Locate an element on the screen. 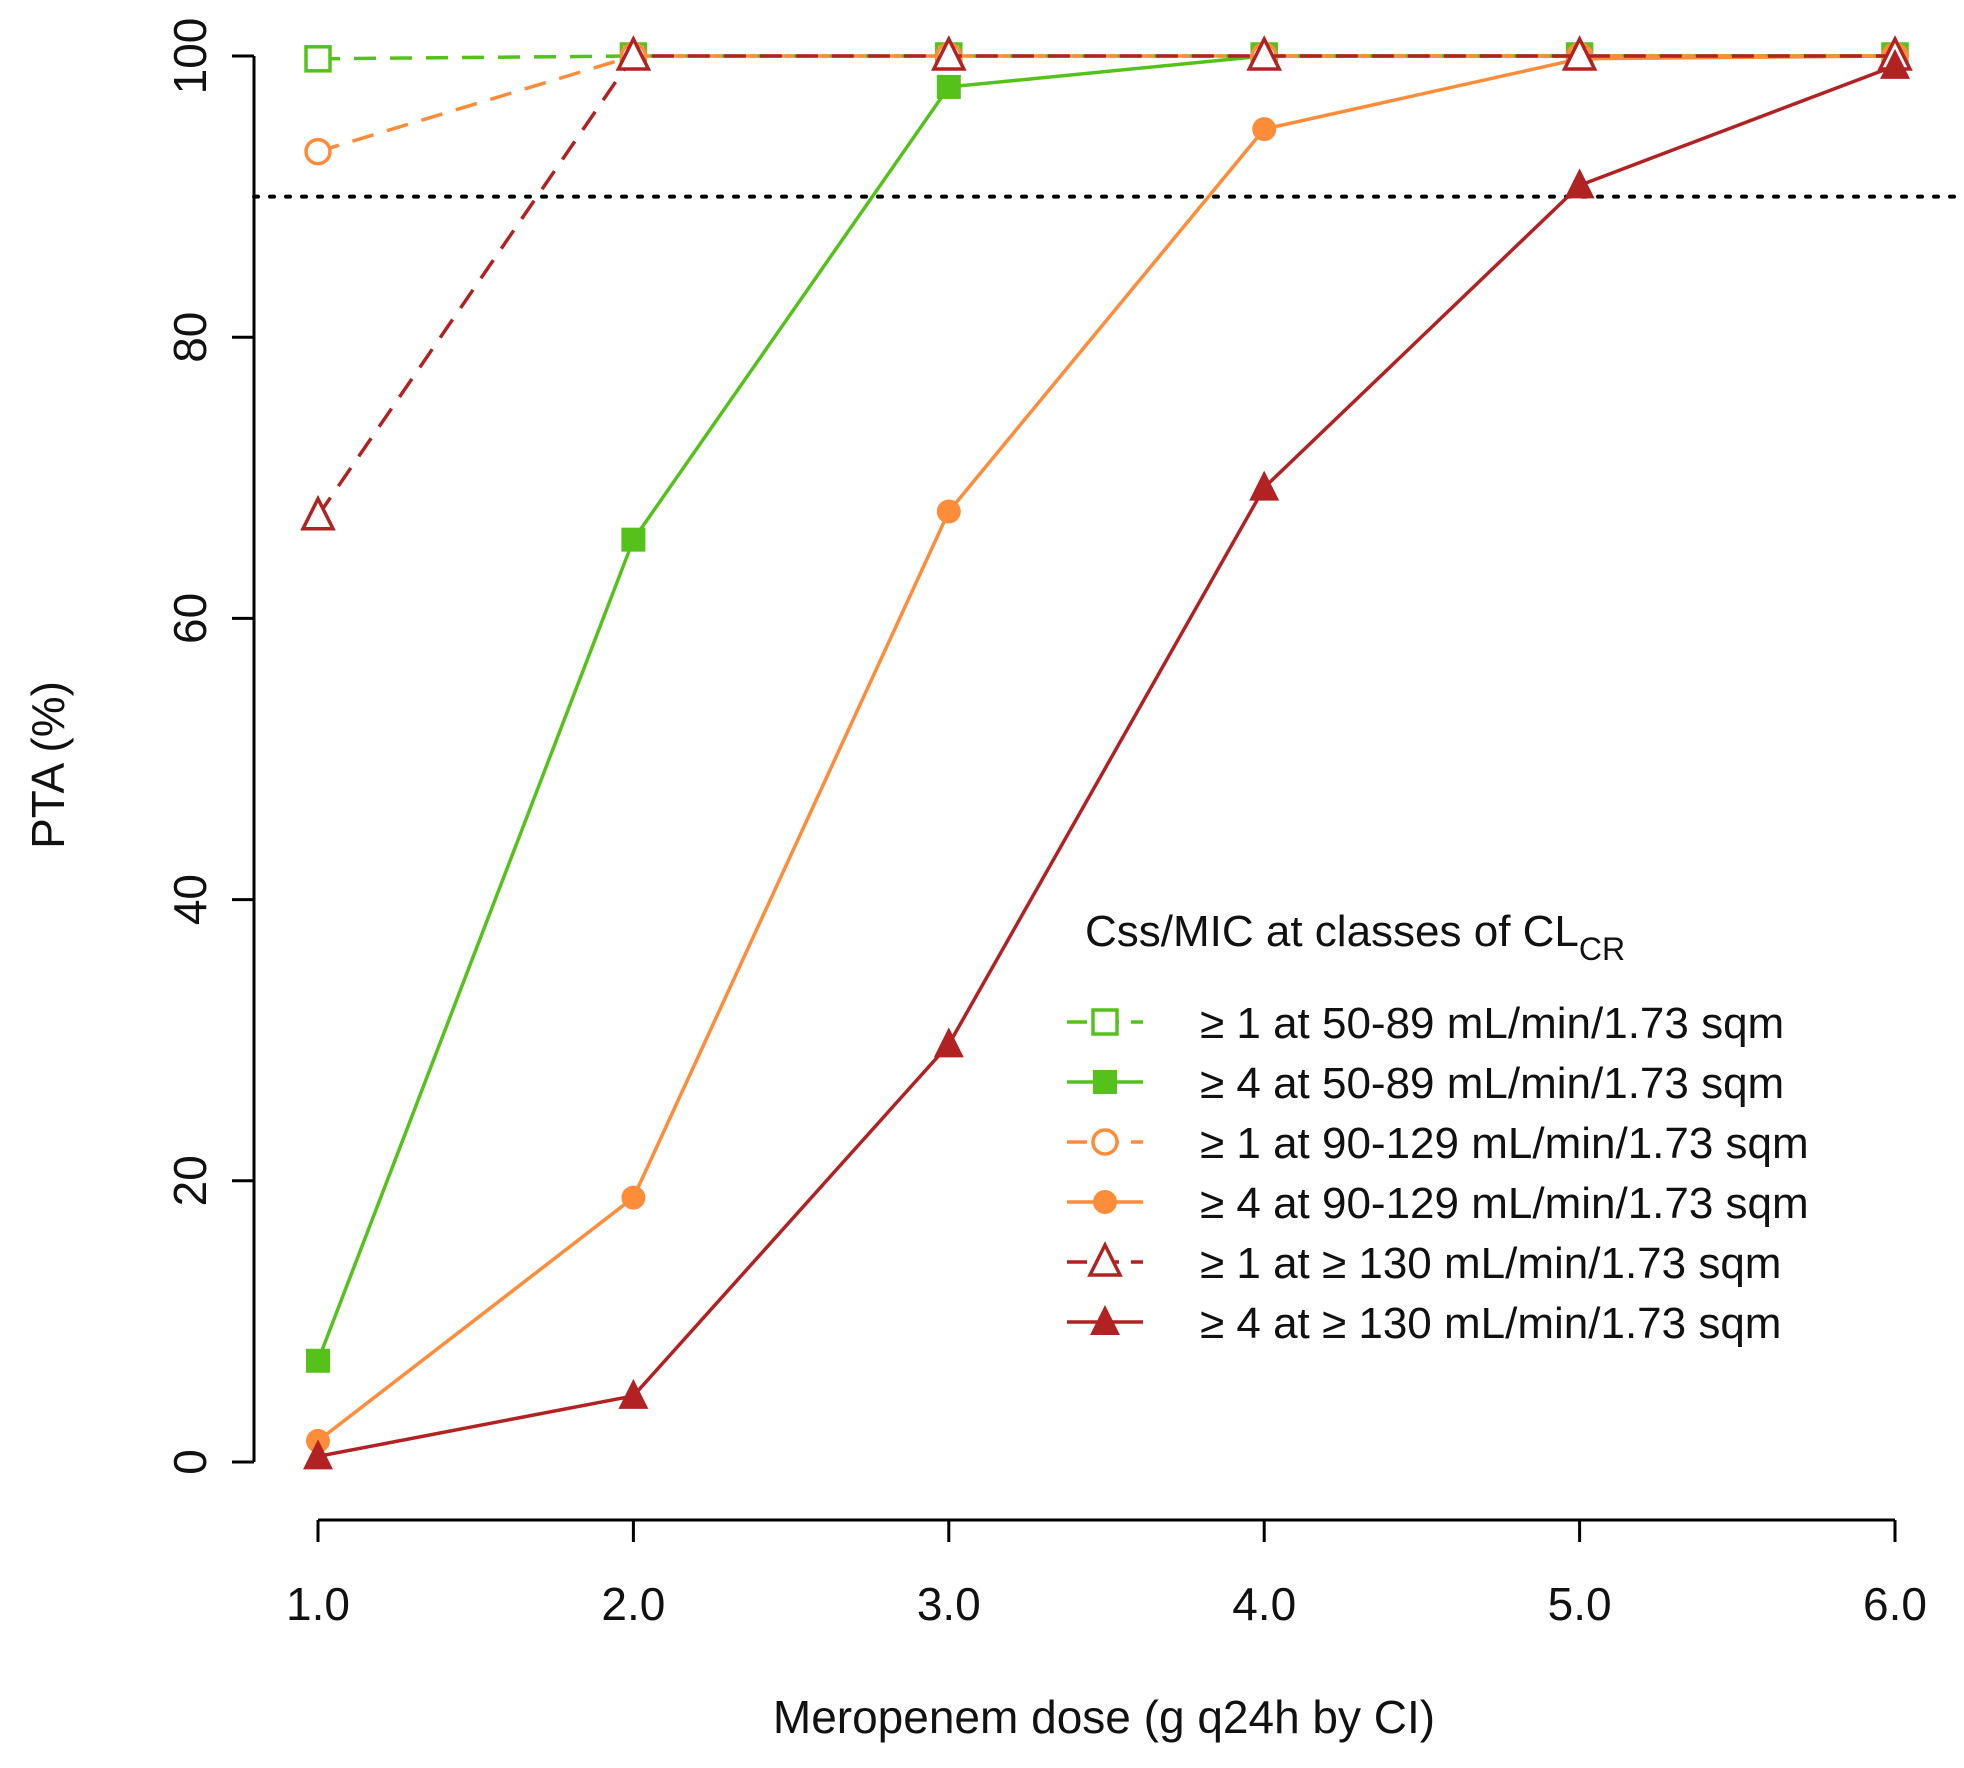 The image size is (1964, 1768). y-tick-label: 60 is located at coordinates (190, 618).